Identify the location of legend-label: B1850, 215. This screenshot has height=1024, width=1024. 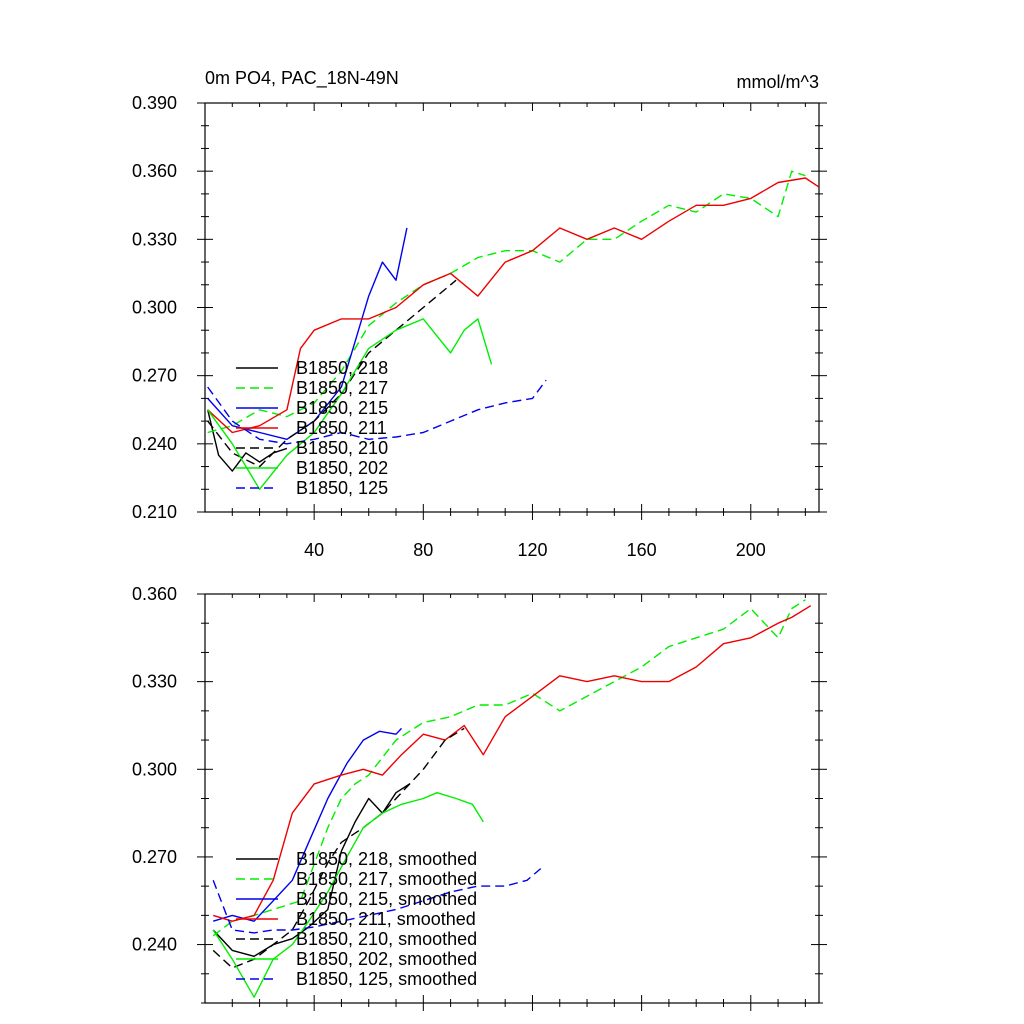
(342, 408).